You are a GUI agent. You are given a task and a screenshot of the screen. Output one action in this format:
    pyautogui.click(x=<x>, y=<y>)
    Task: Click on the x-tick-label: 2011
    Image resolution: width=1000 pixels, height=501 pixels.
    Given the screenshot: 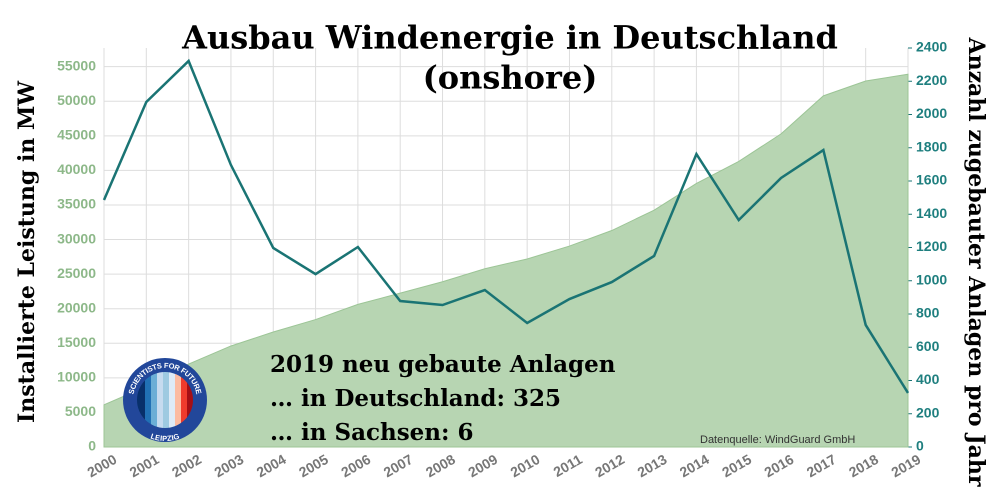 What is the action you would take?
    pyautogui.click(x=568, y=465)
    